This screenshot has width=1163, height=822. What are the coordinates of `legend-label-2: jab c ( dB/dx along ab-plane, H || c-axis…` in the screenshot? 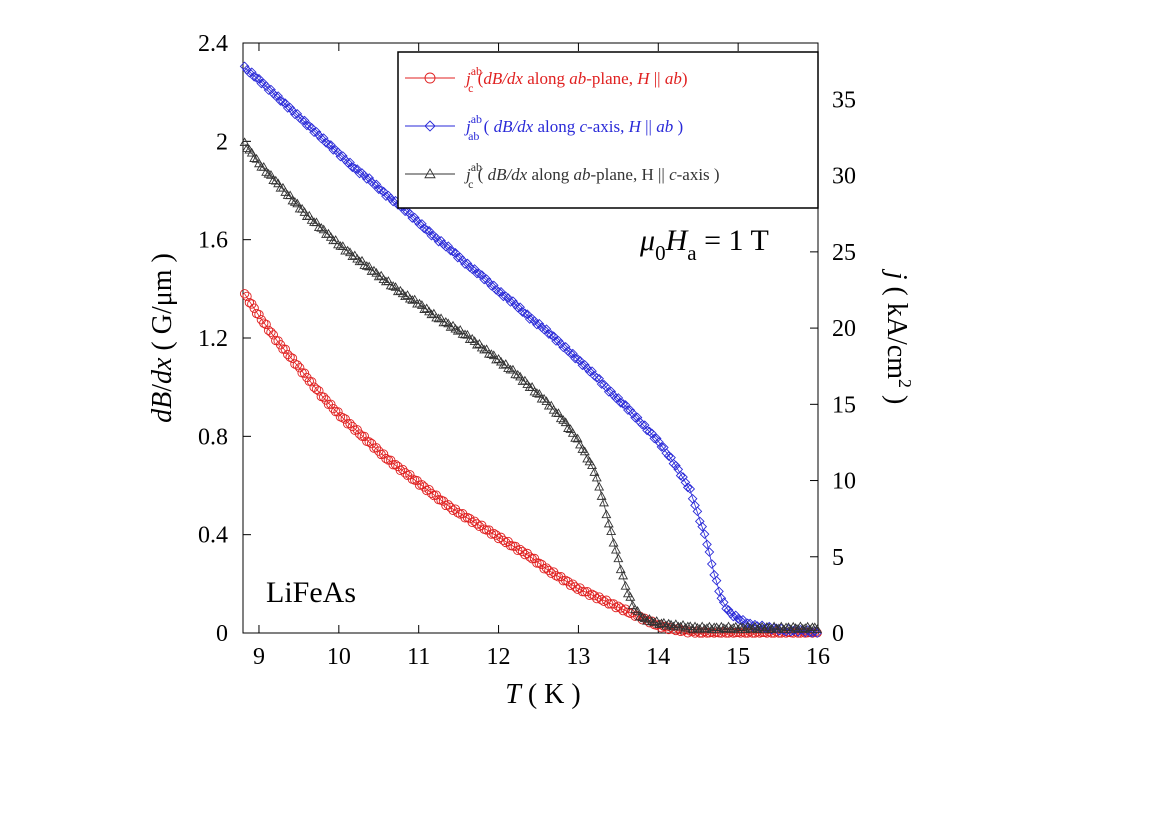 It's located at (592, 175).